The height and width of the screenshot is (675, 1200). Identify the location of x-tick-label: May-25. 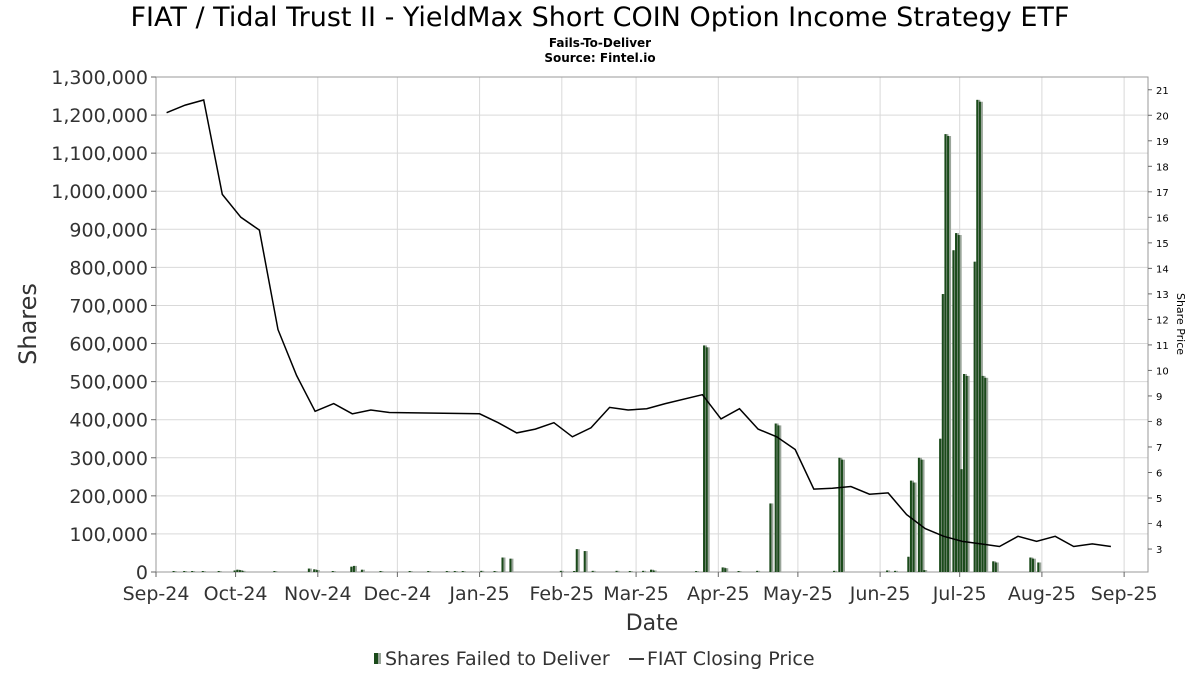
(798, 594).